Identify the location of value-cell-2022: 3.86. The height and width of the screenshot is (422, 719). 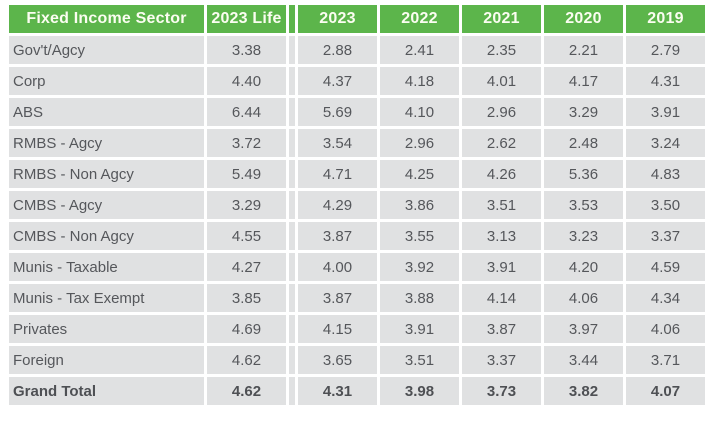
(419, 205).